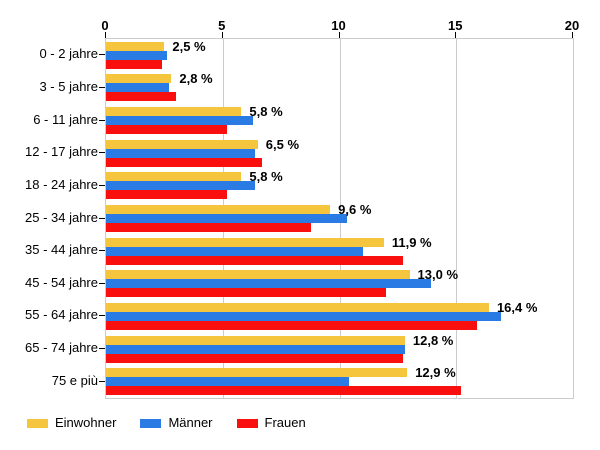 Image resolution: width=600 pixels, height=450 pixels. Describe the element at coordinates (435, 373) in the screenshot. I see `value-label: 12,9 %` at that location.